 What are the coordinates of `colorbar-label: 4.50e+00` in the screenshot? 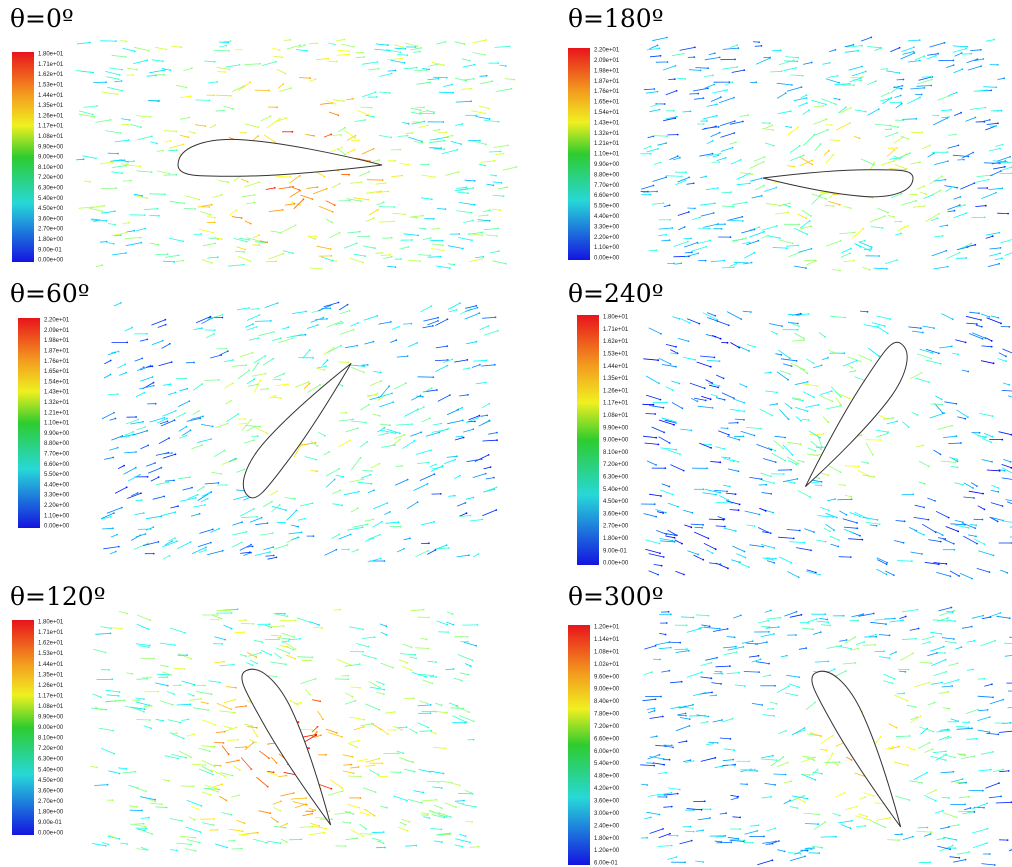 It's located at (51, 209).